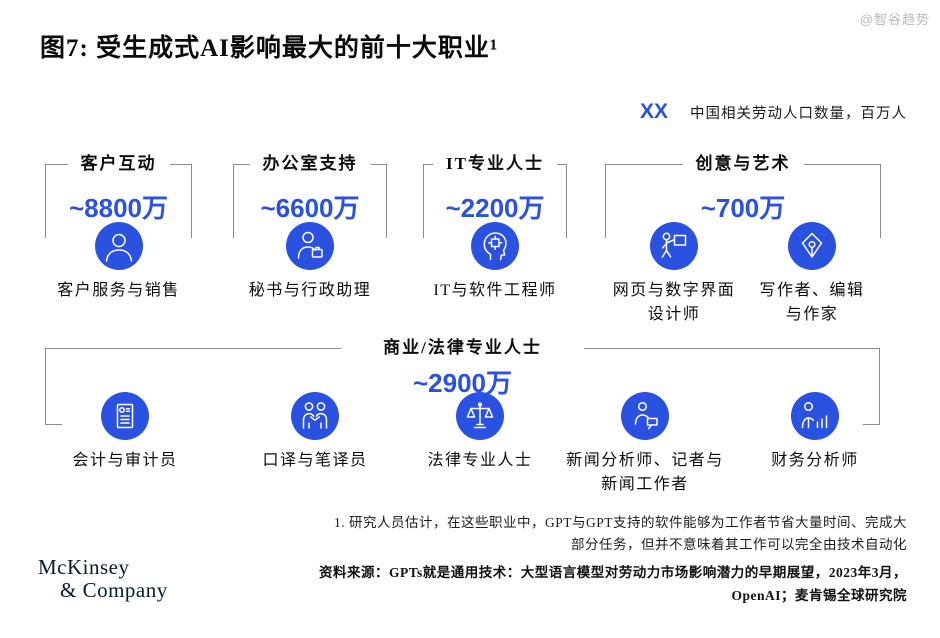 The image size is (940, 638). I want to click on group-title: 创意与艺术, so click(743, 164).